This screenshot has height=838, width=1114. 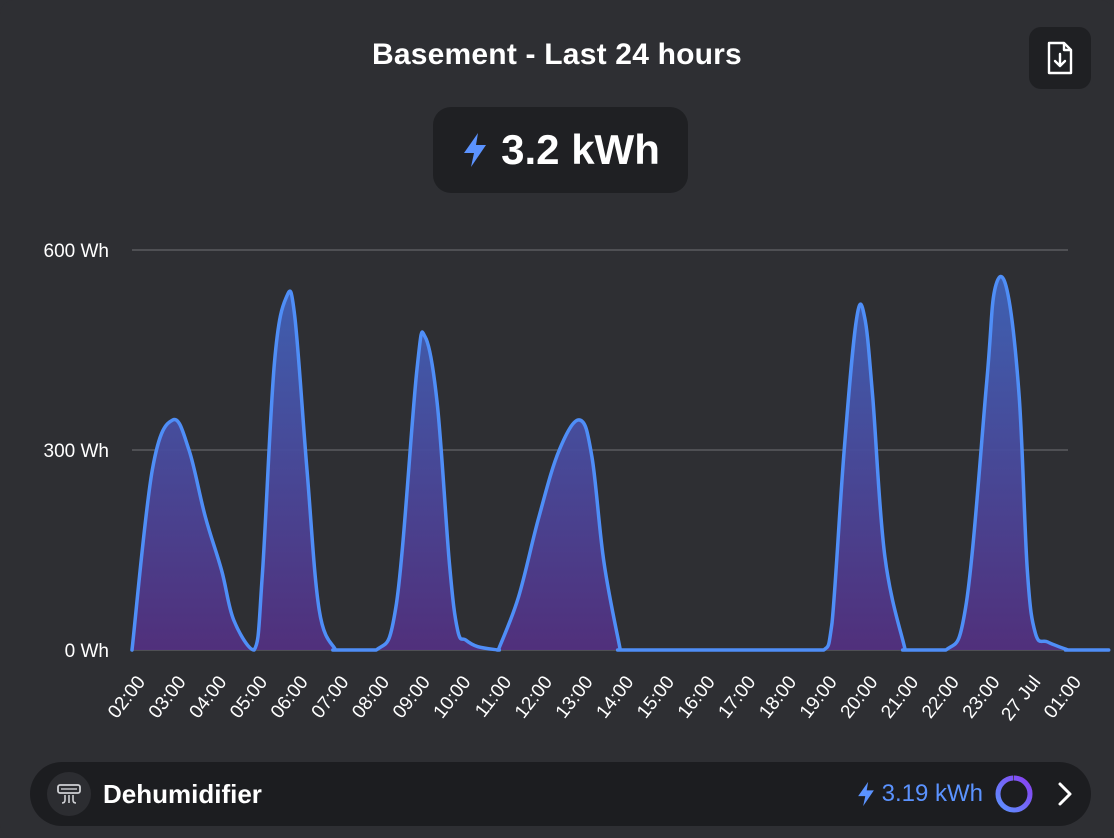 I want to click on total-energy-value: 3.2 kWh, so click(x=580, y=149).